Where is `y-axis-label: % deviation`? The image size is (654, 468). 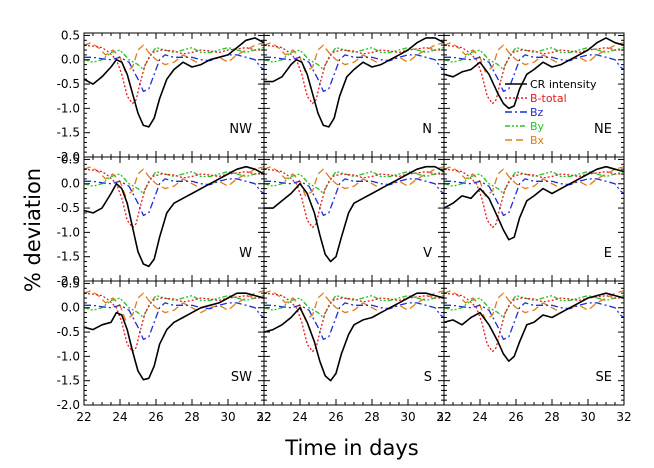 y-axis-label: % deviation is located at coordinates (33, 230).